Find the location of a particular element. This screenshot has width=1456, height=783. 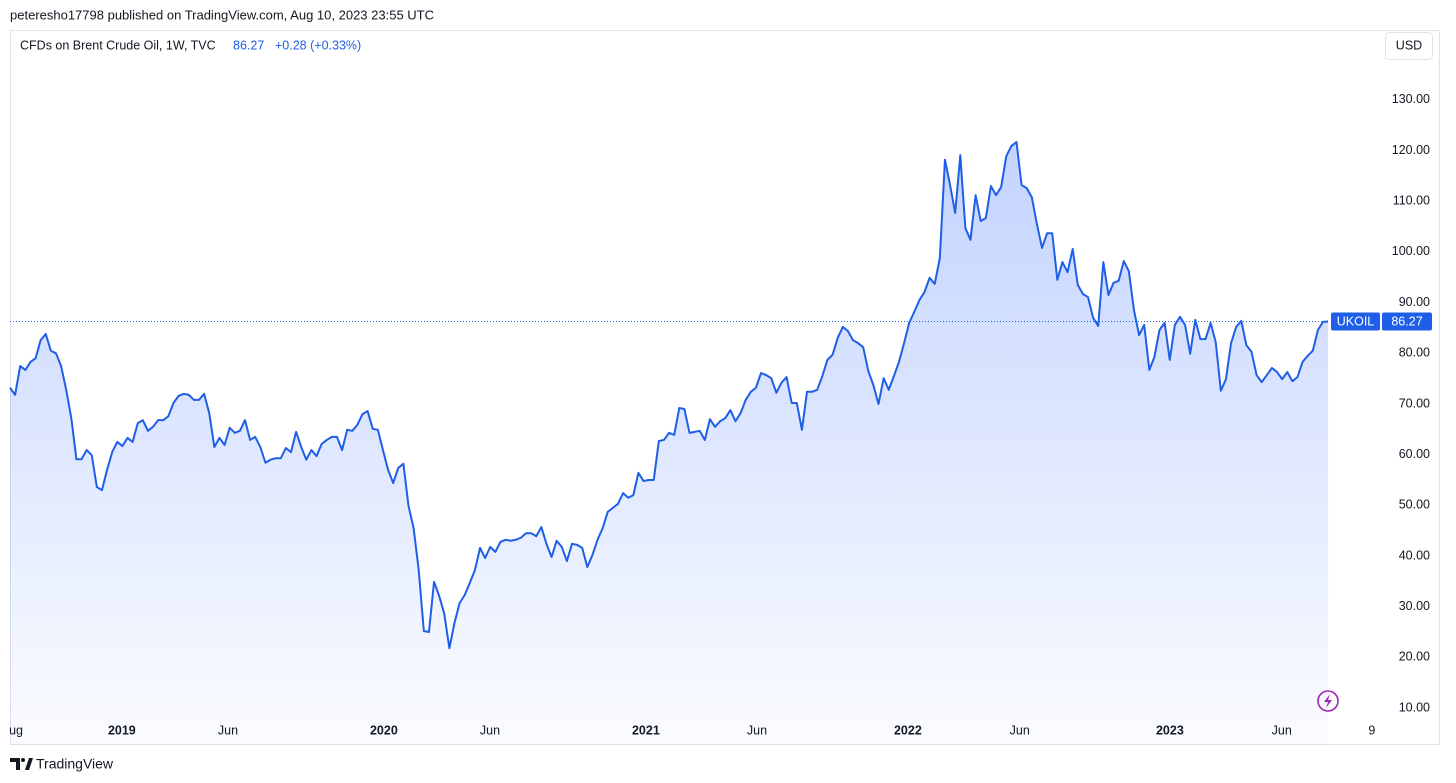

last-price-badge is located at coordinates (1407, 321).